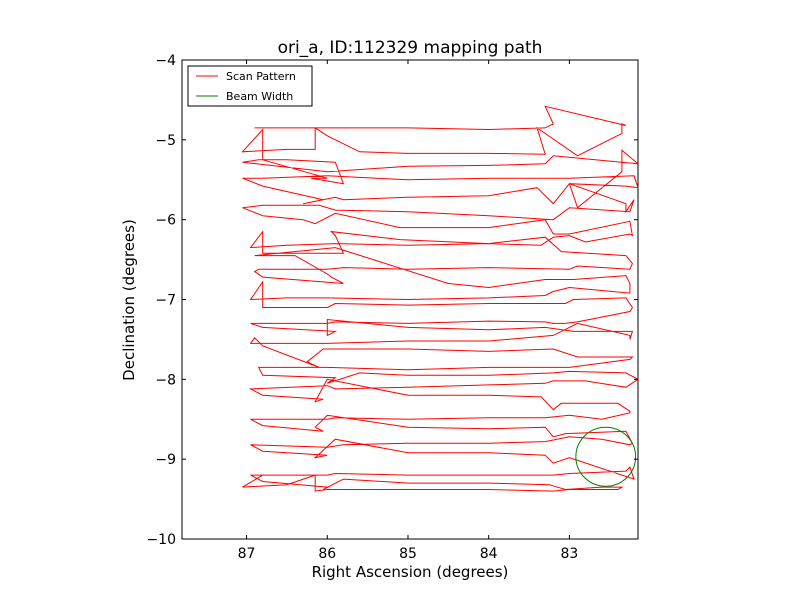 The image size is (800, 604). I want to click on y-tick-label: −5, so click(165, 141).